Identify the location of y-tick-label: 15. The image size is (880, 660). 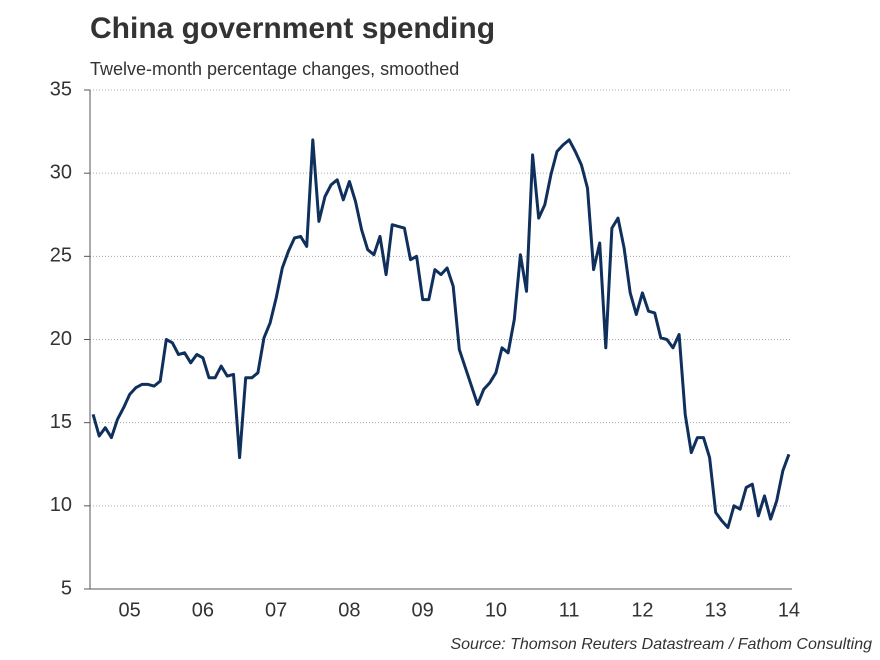
(61, 422).